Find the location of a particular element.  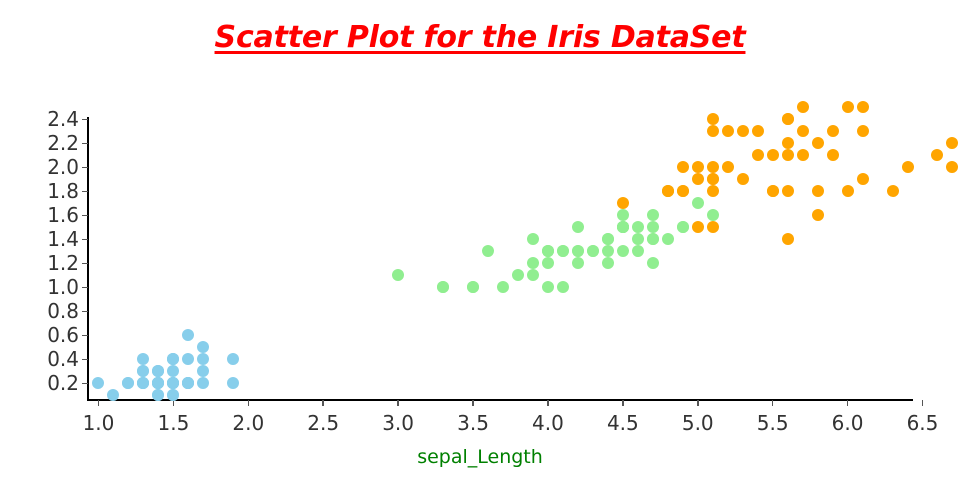

x-tick-label: 2.0 is located at coordinates (248, 423).